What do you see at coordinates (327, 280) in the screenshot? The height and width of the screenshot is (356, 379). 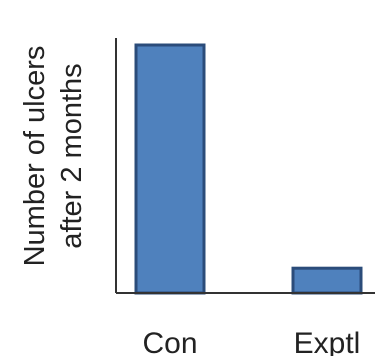 I see `bar-exptl` at bounding box center [327, 280].